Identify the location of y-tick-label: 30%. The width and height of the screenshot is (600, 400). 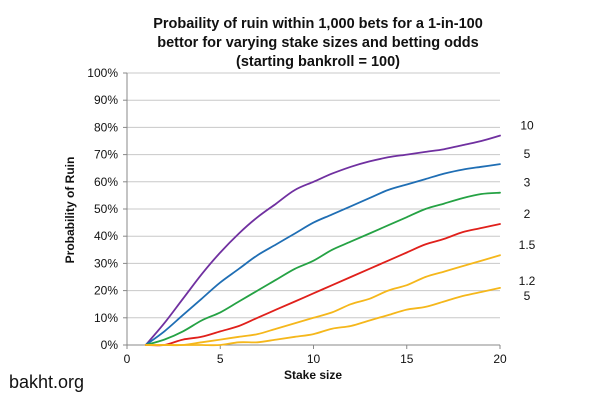
(106, 263).